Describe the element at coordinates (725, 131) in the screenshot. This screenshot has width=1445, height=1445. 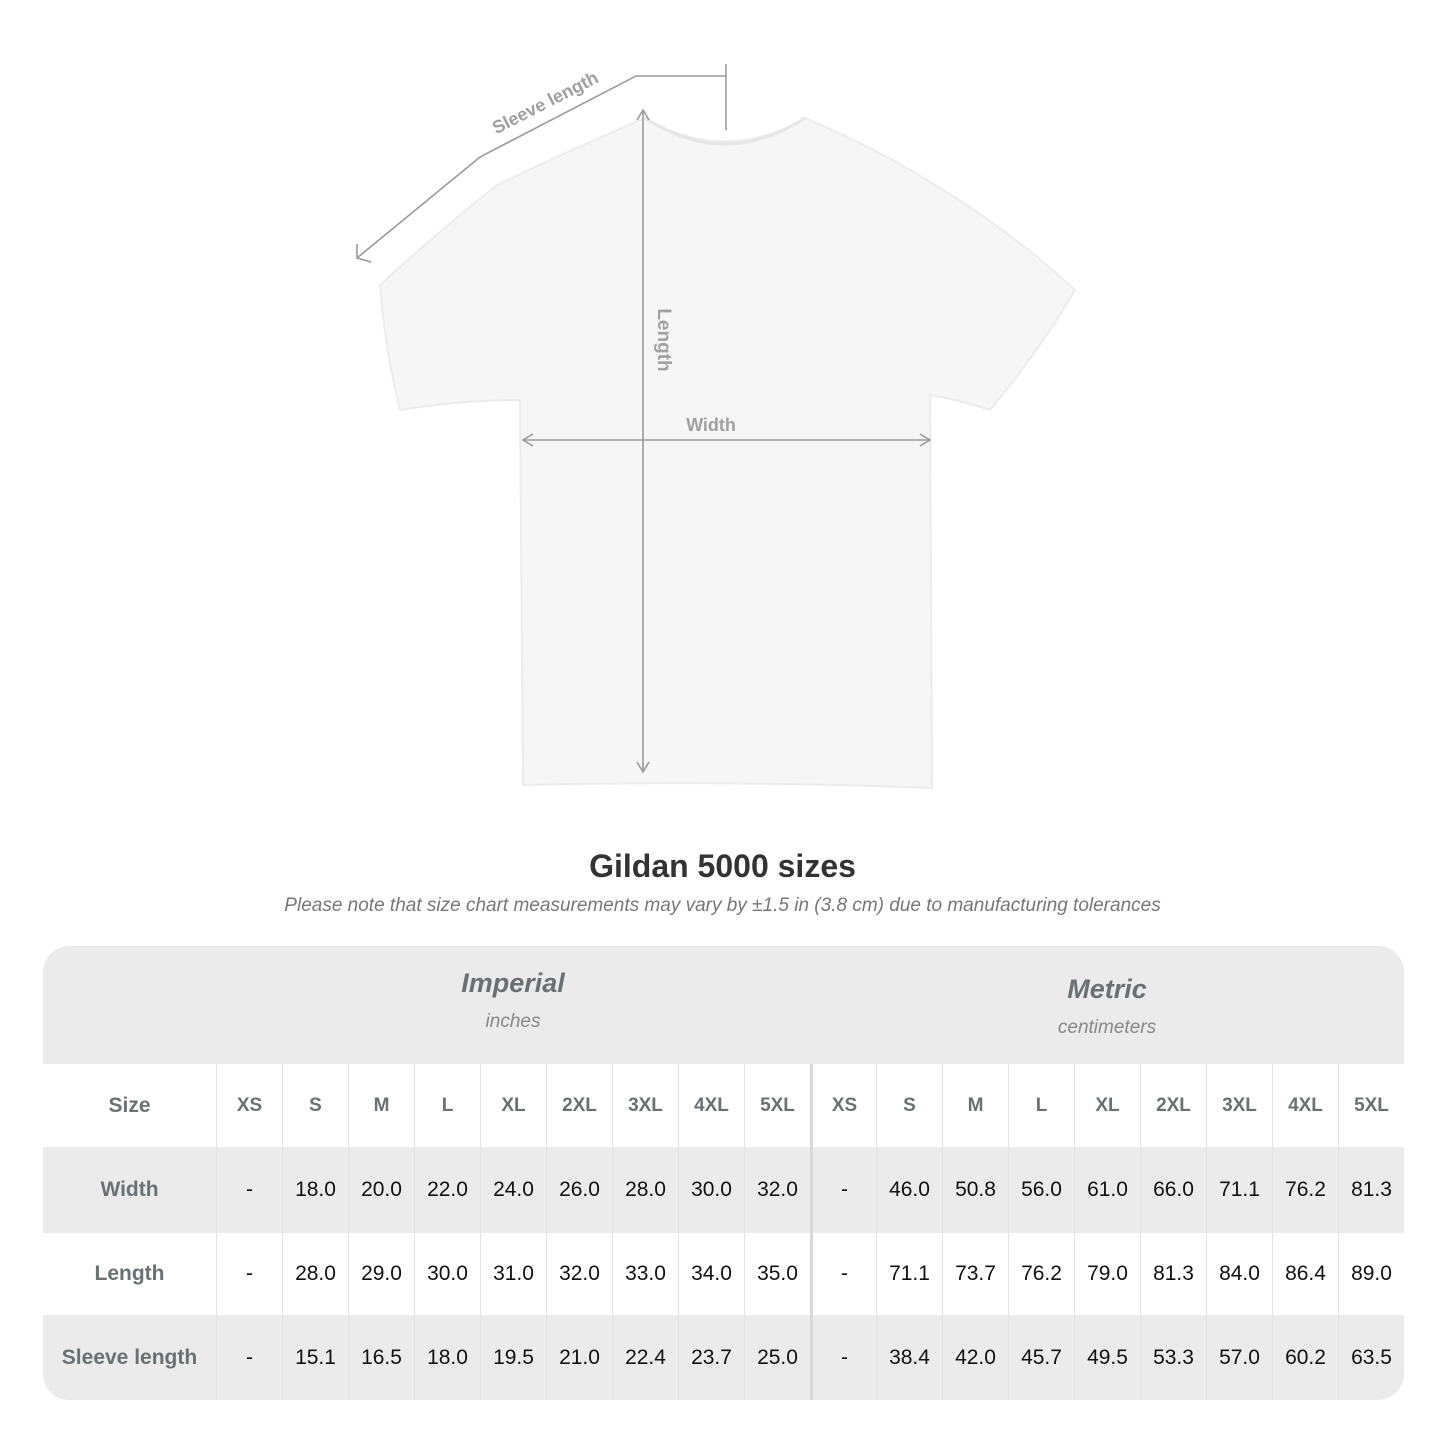
I see `neckline` at that location.